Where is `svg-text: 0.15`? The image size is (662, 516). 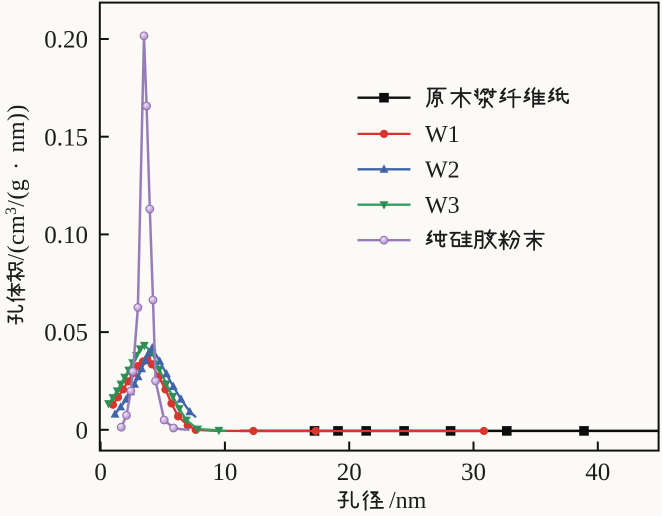
svg-text: 0.15 is located at coordinates (66, 137).